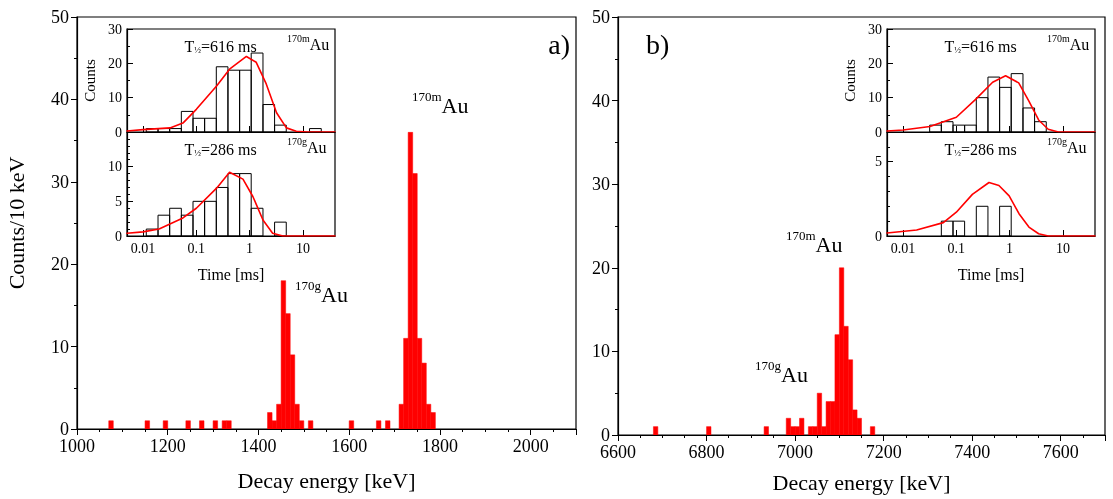 This screenshot has width=1113, height=499. What do you see at coordinates (559, 45) in the screenshot?
I see `chart-title: a)` at bounding box center [559, 45].